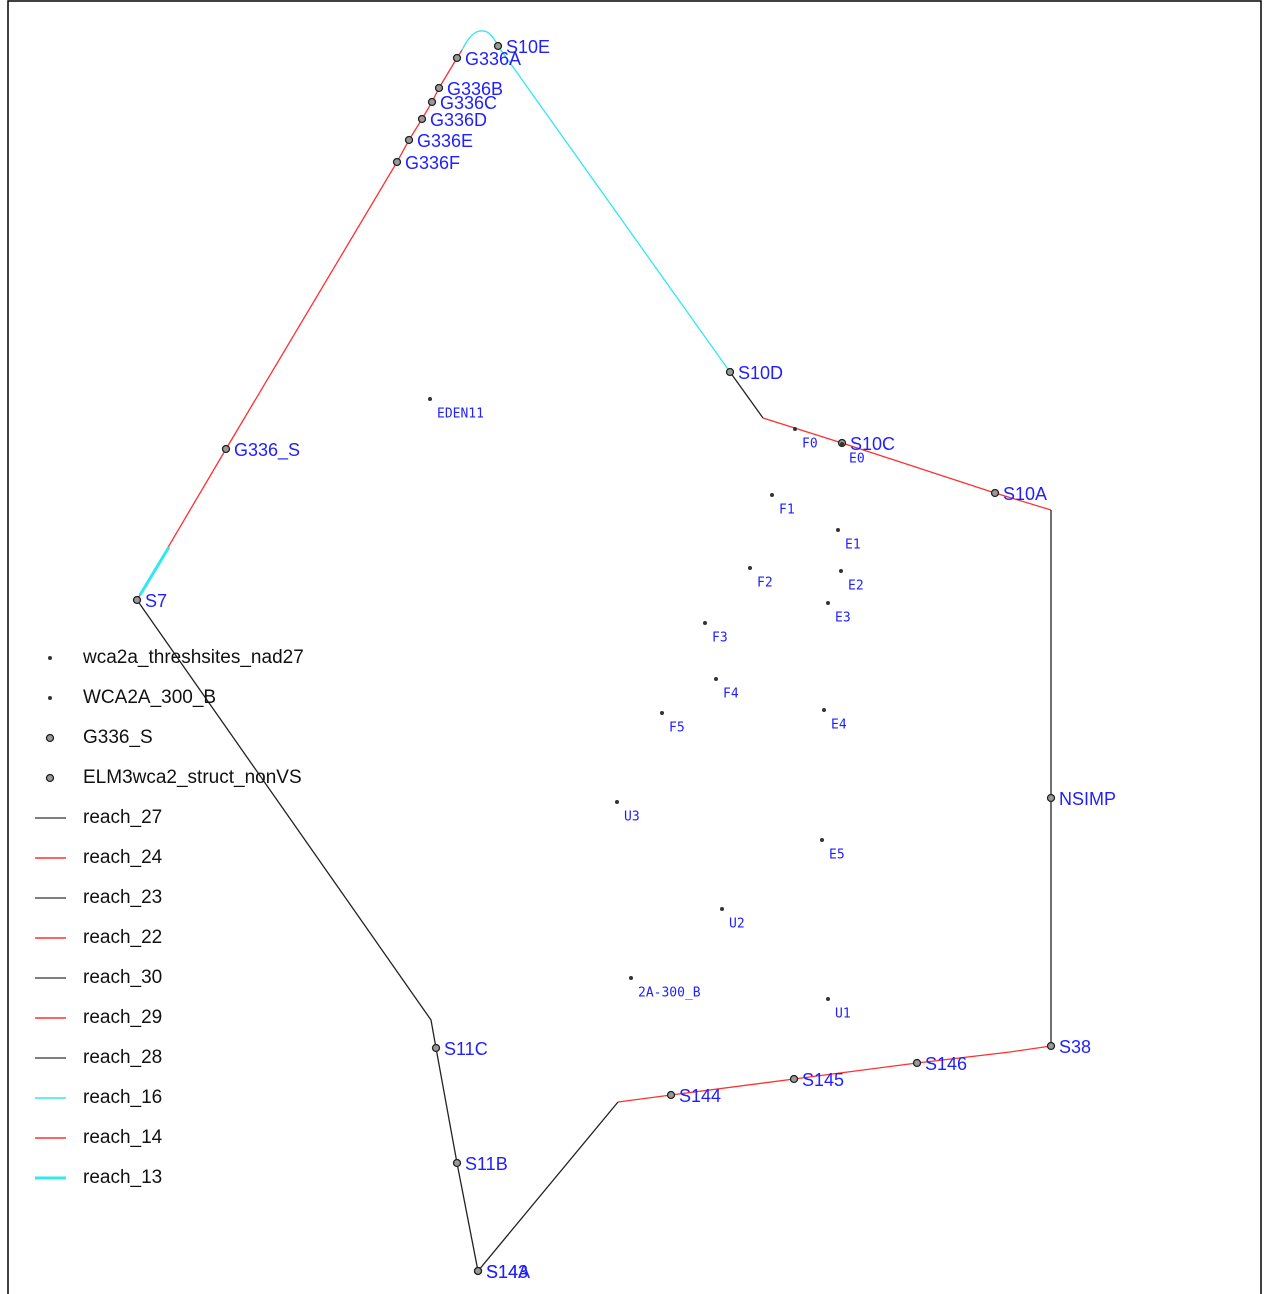  I want to click on structure-label: G336D, so click(458, 120).